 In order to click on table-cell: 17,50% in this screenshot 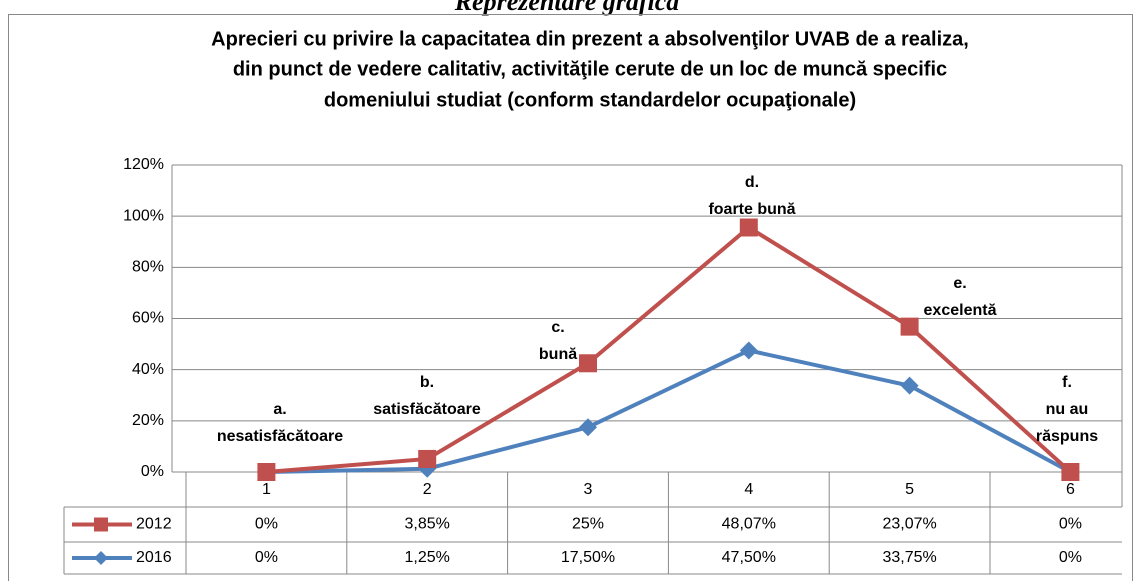, I will do `click(588, 557)`.